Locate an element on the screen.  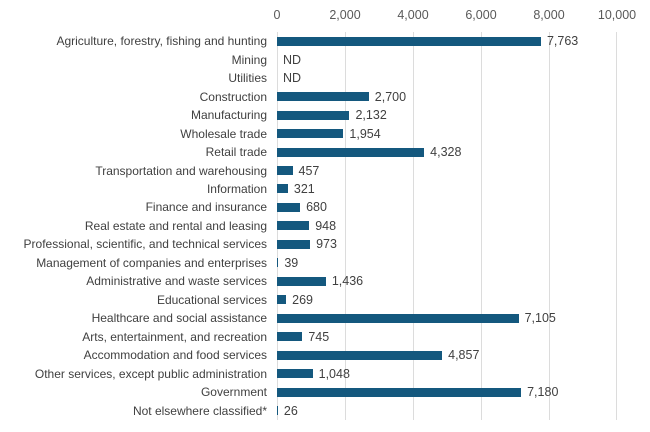
chart-row: Accommodation and food services 4,857 is located at coordinates (325, 355).